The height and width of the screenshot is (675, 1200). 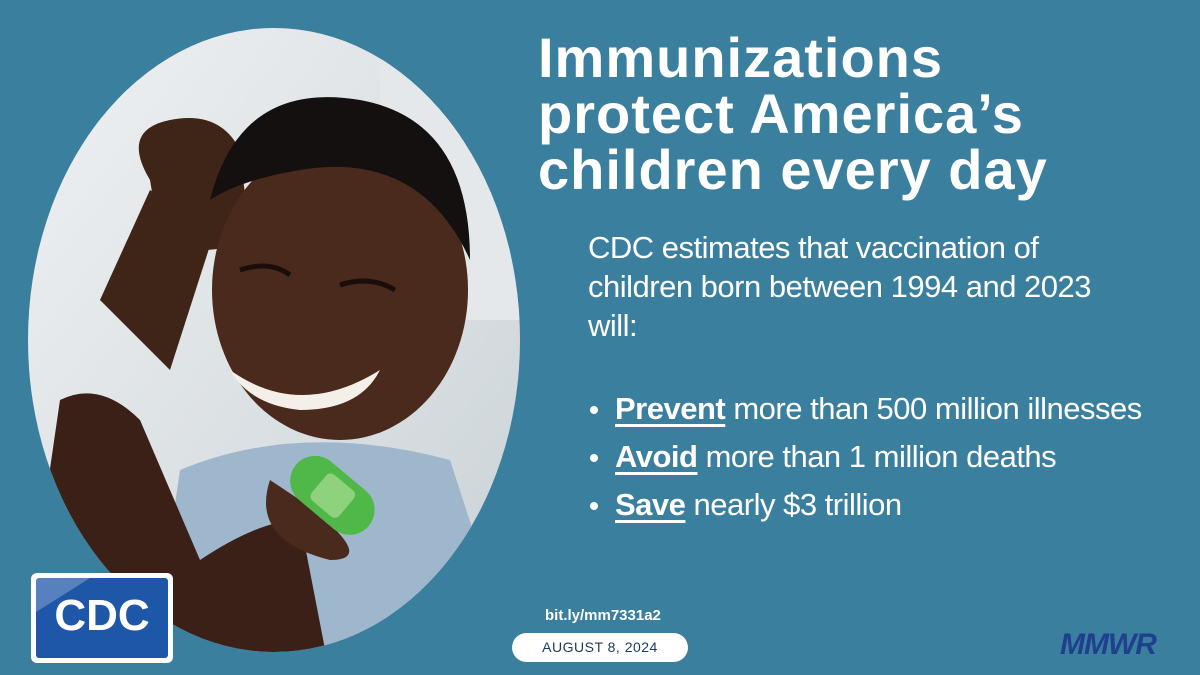 I want to click on bullet-text: Avoid more than 1 million deaths, so click(x=891, y=457).